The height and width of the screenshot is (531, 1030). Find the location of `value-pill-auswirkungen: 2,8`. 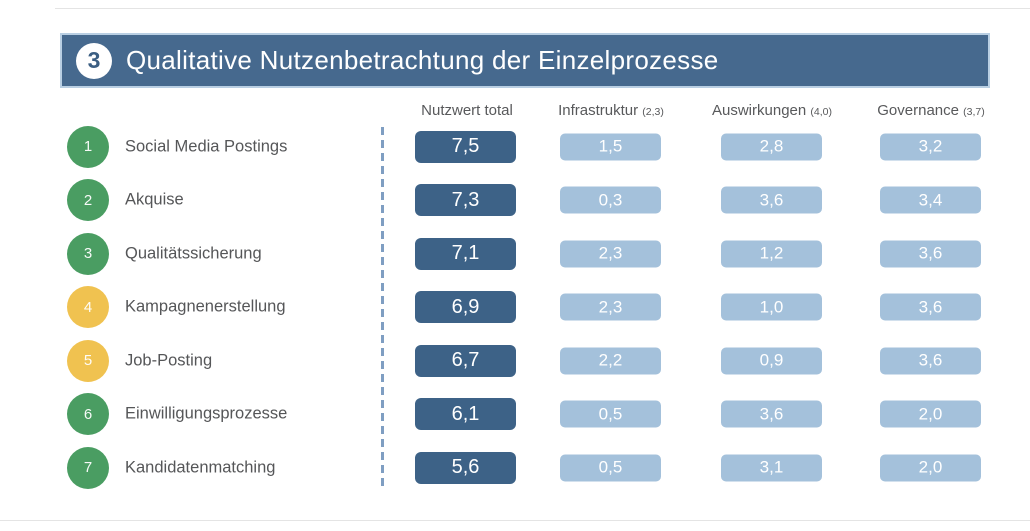

value-pill-auswirkungen: 2,8 is located at coordinates (771, 147).